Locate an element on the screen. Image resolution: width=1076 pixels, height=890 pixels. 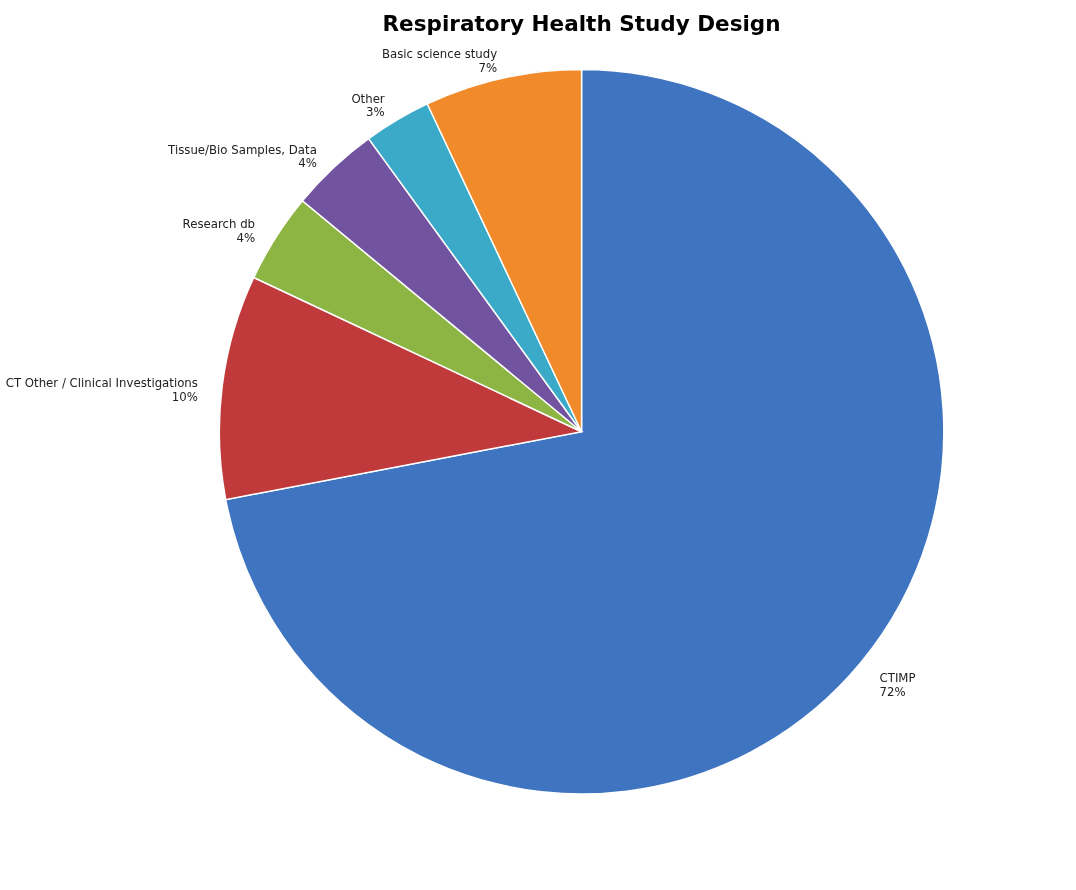
data-label: 3% is located at coordinates (375, 112).